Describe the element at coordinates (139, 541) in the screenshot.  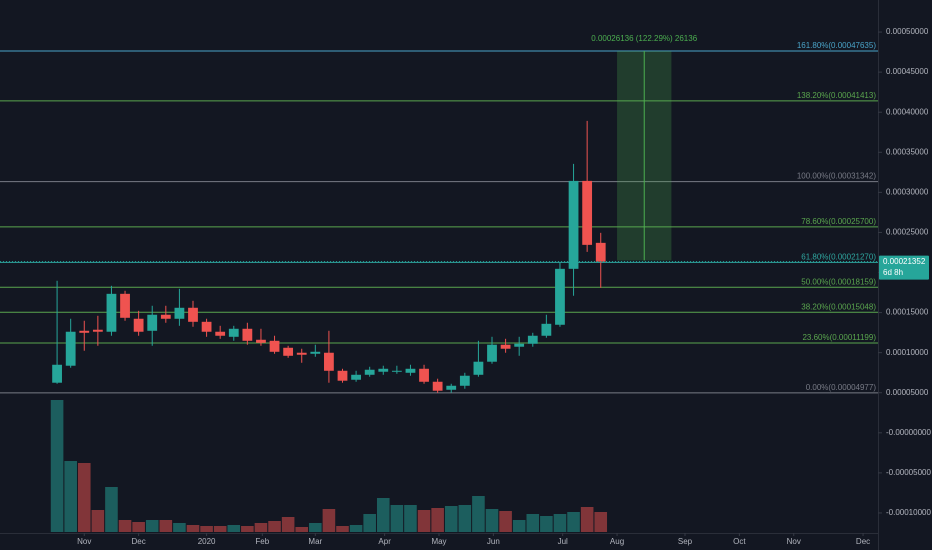
I see `x-tick-label: Dec` at that location.